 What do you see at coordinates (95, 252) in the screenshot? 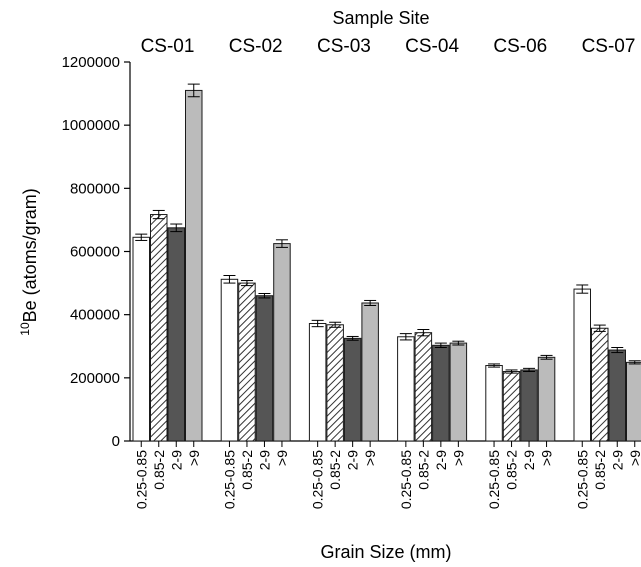
I see `y-tick-label: 600000` at bounding box center [95, 252].